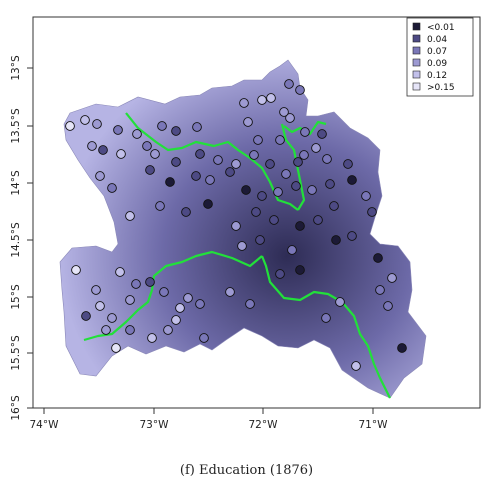 This screenshot has width=493, height=489. What do you see at coordinates (264, 425) in the screenshot?
I see `x-tick-label: 72°W` at bounding box center [264, 425].